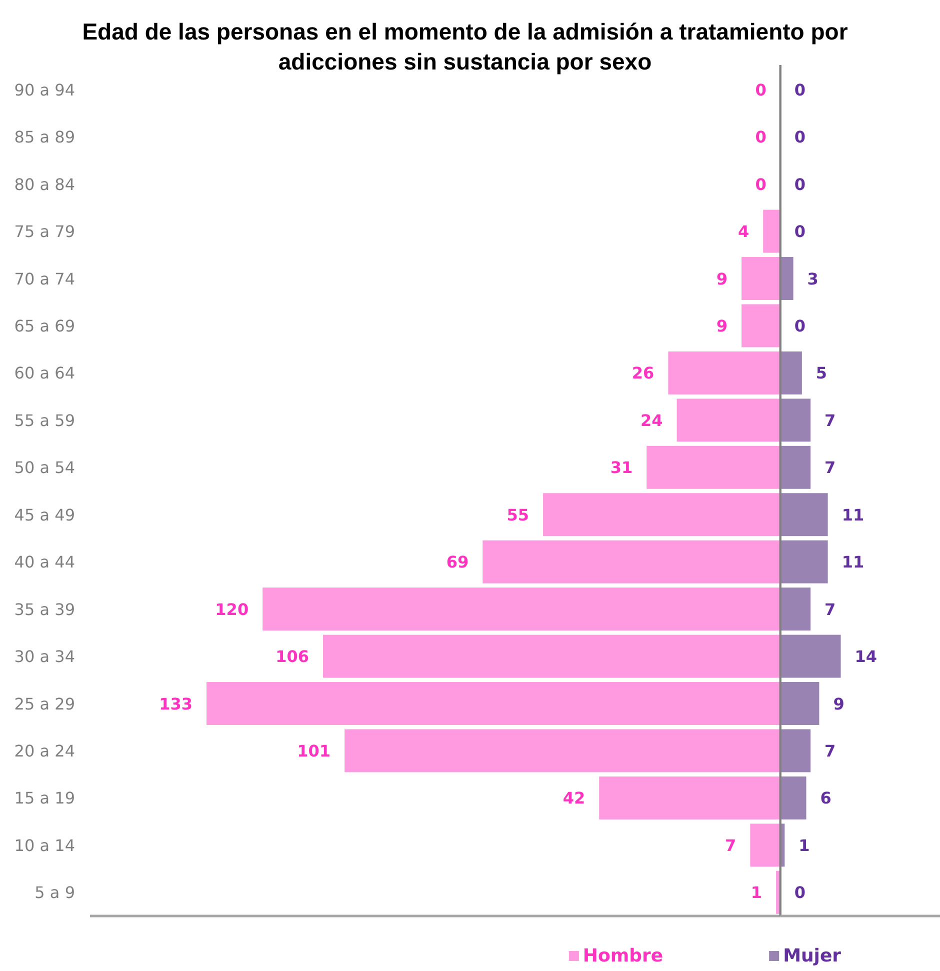  I want to click on y-tick-label: 35 a 39, so click(44, 609).